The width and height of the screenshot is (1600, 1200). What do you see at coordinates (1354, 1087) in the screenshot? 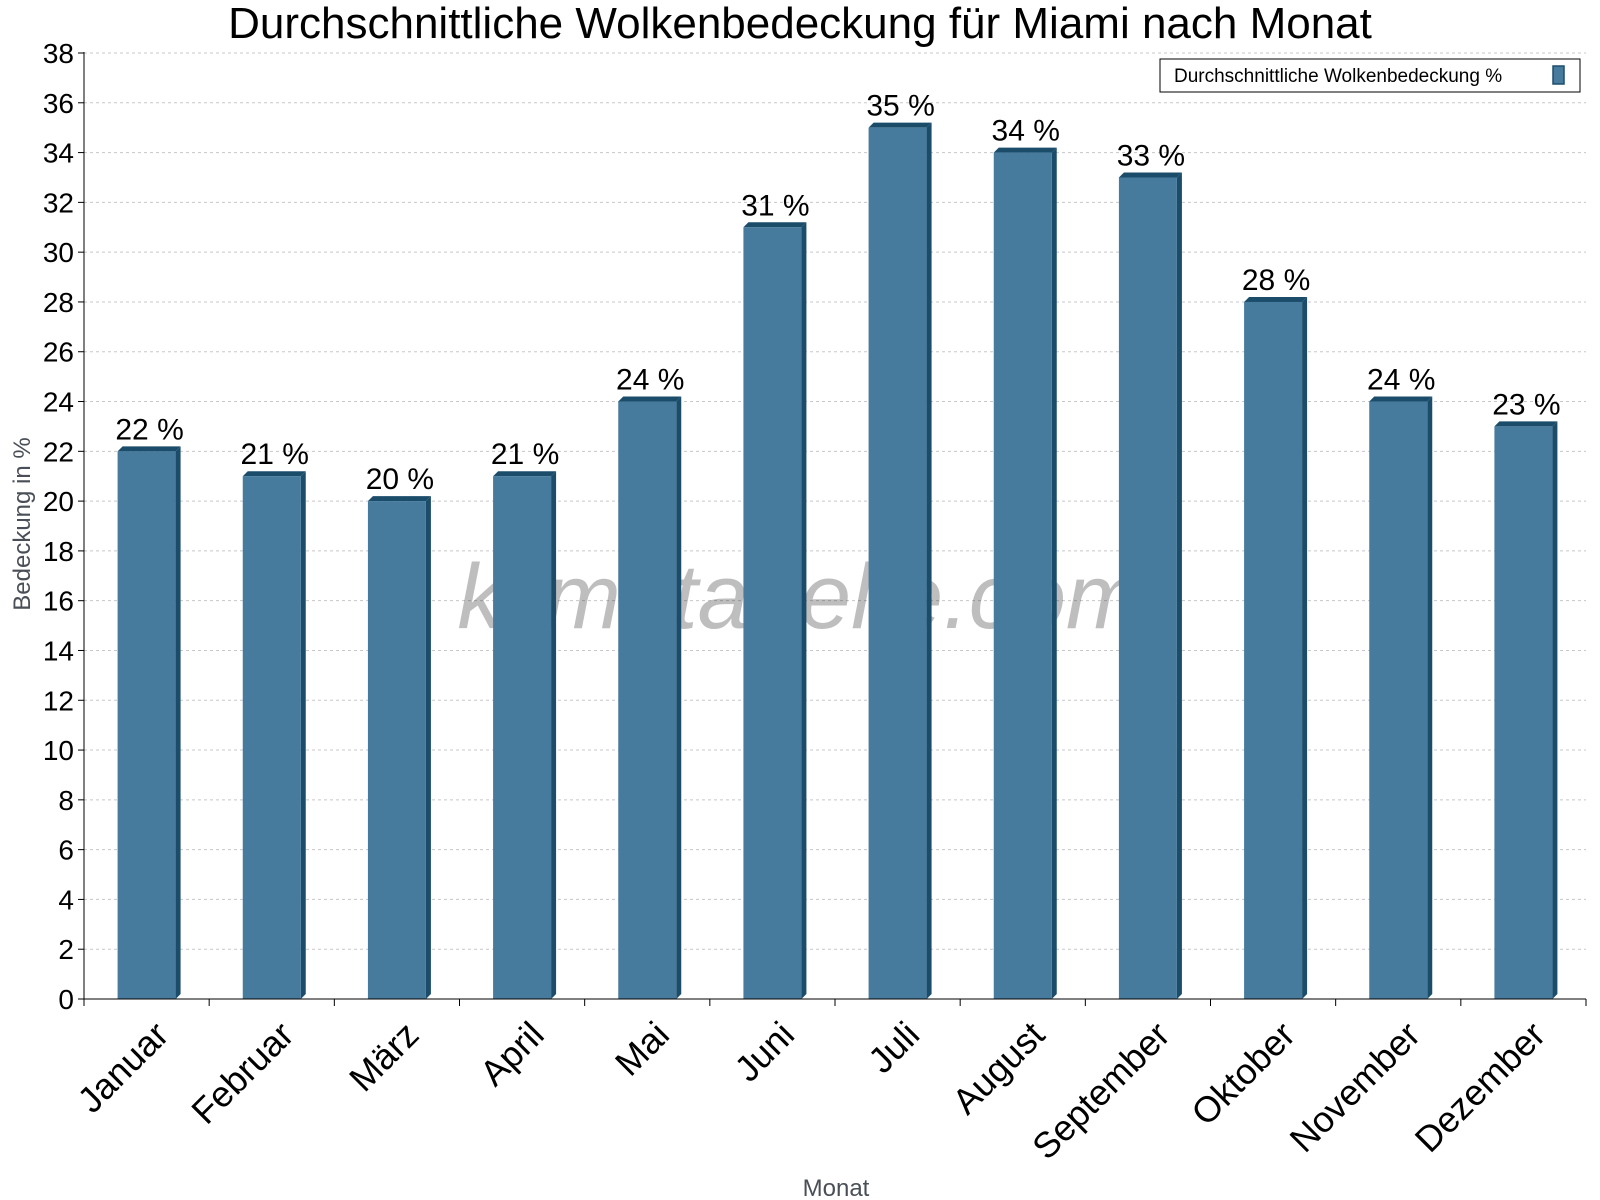
I see `x-tick-label: November` at bounding box center [1354, 1087].